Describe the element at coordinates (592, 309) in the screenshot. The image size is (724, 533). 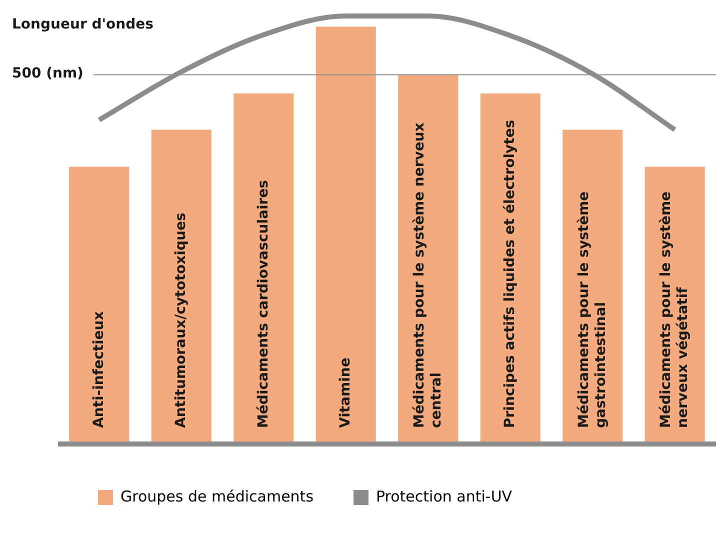
I see `x-tick-label: Médicaments pour le système gastrointestinal` at that location.